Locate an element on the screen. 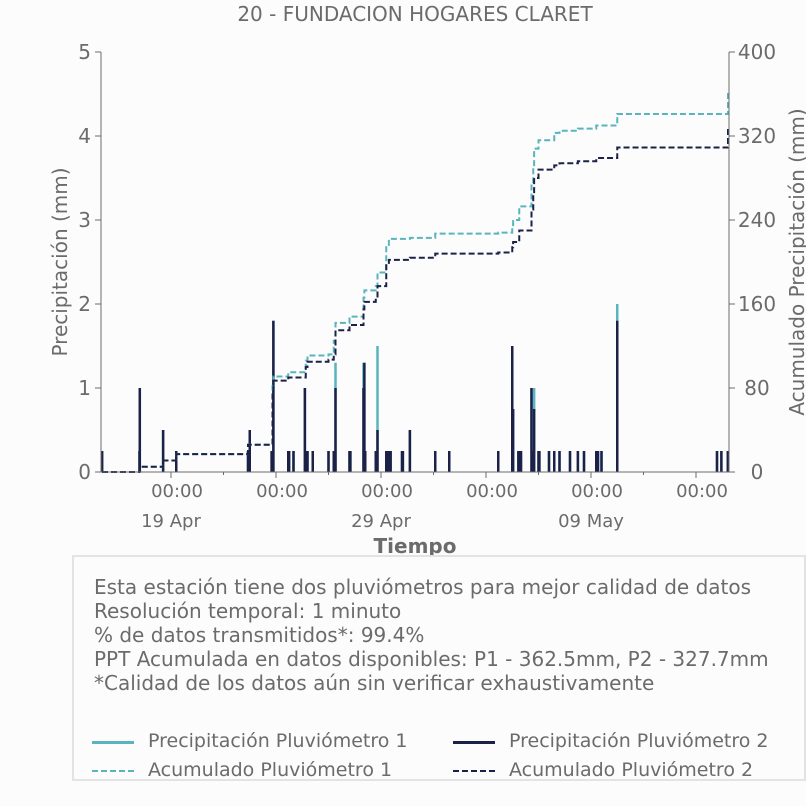 This screenshot has height=806, width=806. x-date-label: 19 Apr is located at coordinates (171, 521).